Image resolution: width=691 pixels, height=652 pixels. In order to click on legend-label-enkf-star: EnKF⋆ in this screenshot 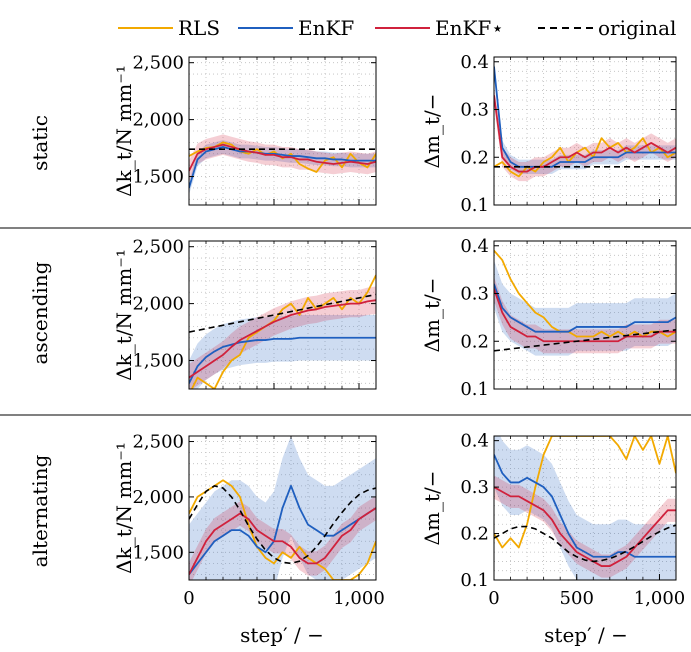, I will do `click(469, 28)`.